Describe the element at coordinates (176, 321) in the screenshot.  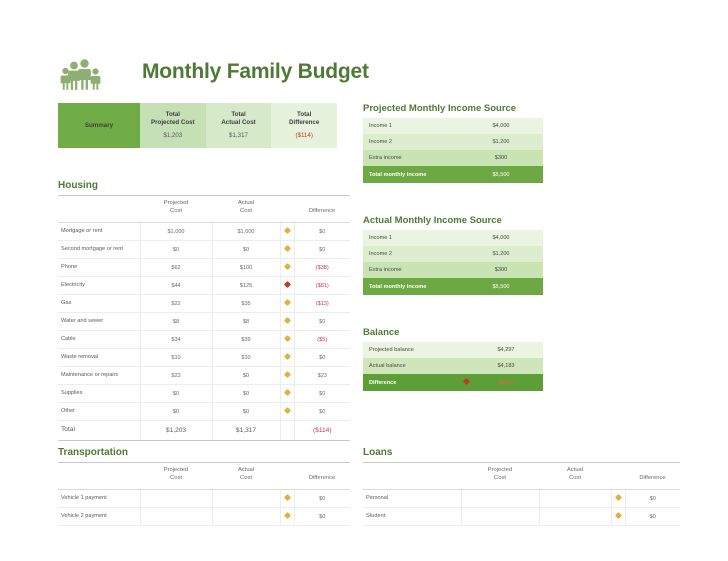
I see `row-projected: $8` at that location.